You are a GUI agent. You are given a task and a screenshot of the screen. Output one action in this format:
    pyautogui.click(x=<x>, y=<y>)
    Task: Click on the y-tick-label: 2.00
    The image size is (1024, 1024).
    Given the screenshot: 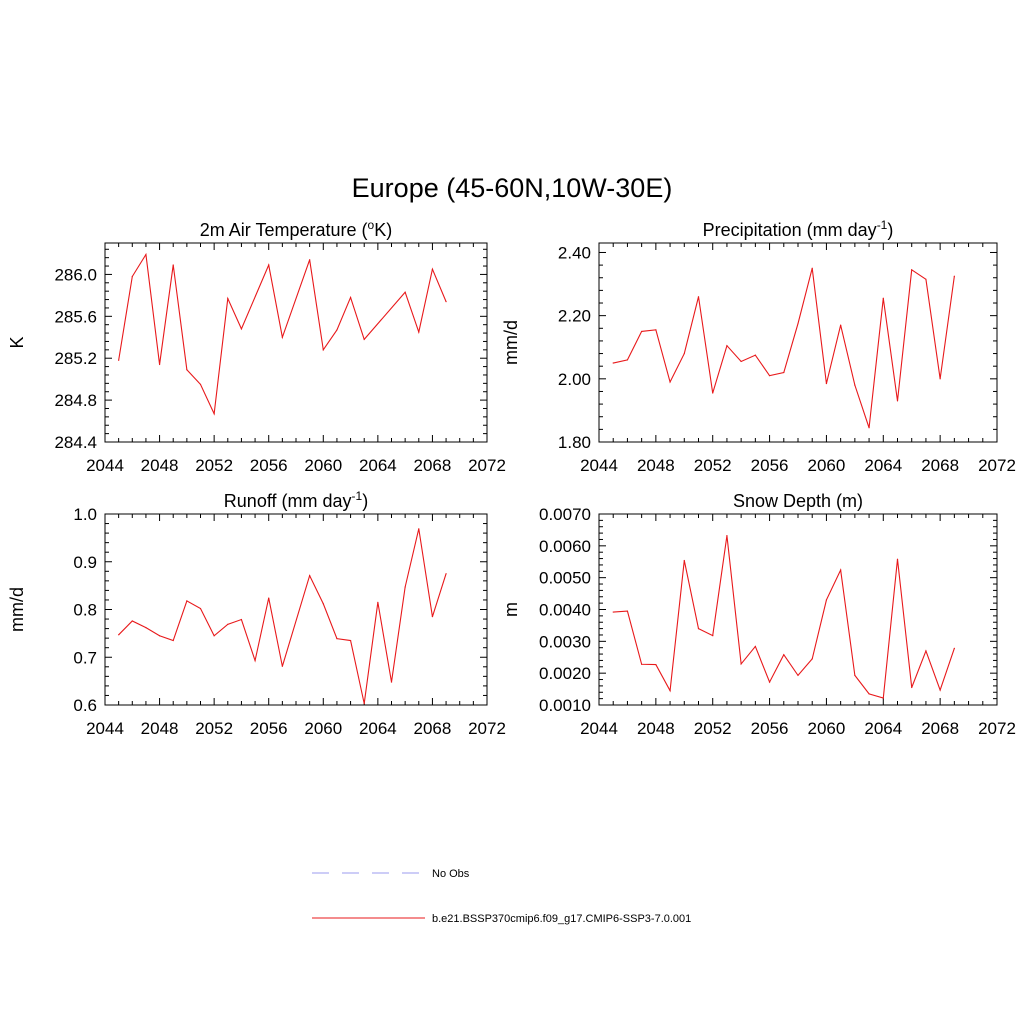 What is the action you would take?
    pyautogui.click(x=574, y=379)
    